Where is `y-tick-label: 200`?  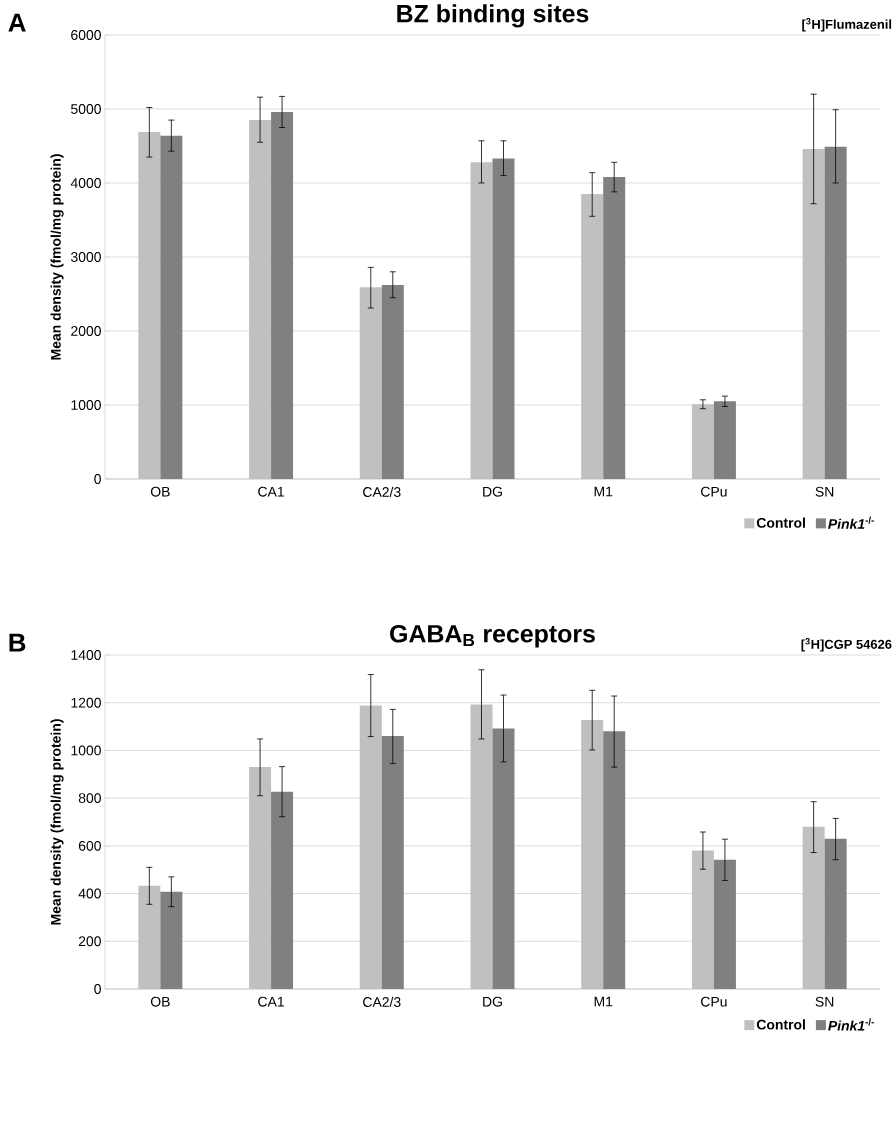 y-tick-label: 200 is located at coordinates (89, 941).